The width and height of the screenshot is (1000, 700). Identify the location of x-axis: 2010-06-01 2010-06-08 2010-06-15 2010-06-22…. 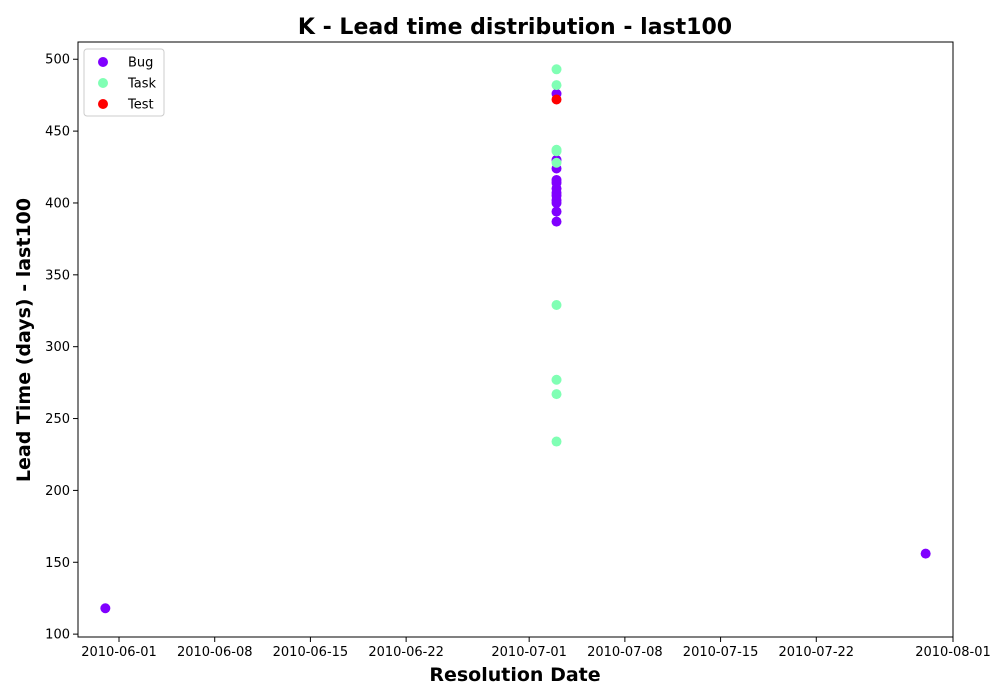
(536, 648).